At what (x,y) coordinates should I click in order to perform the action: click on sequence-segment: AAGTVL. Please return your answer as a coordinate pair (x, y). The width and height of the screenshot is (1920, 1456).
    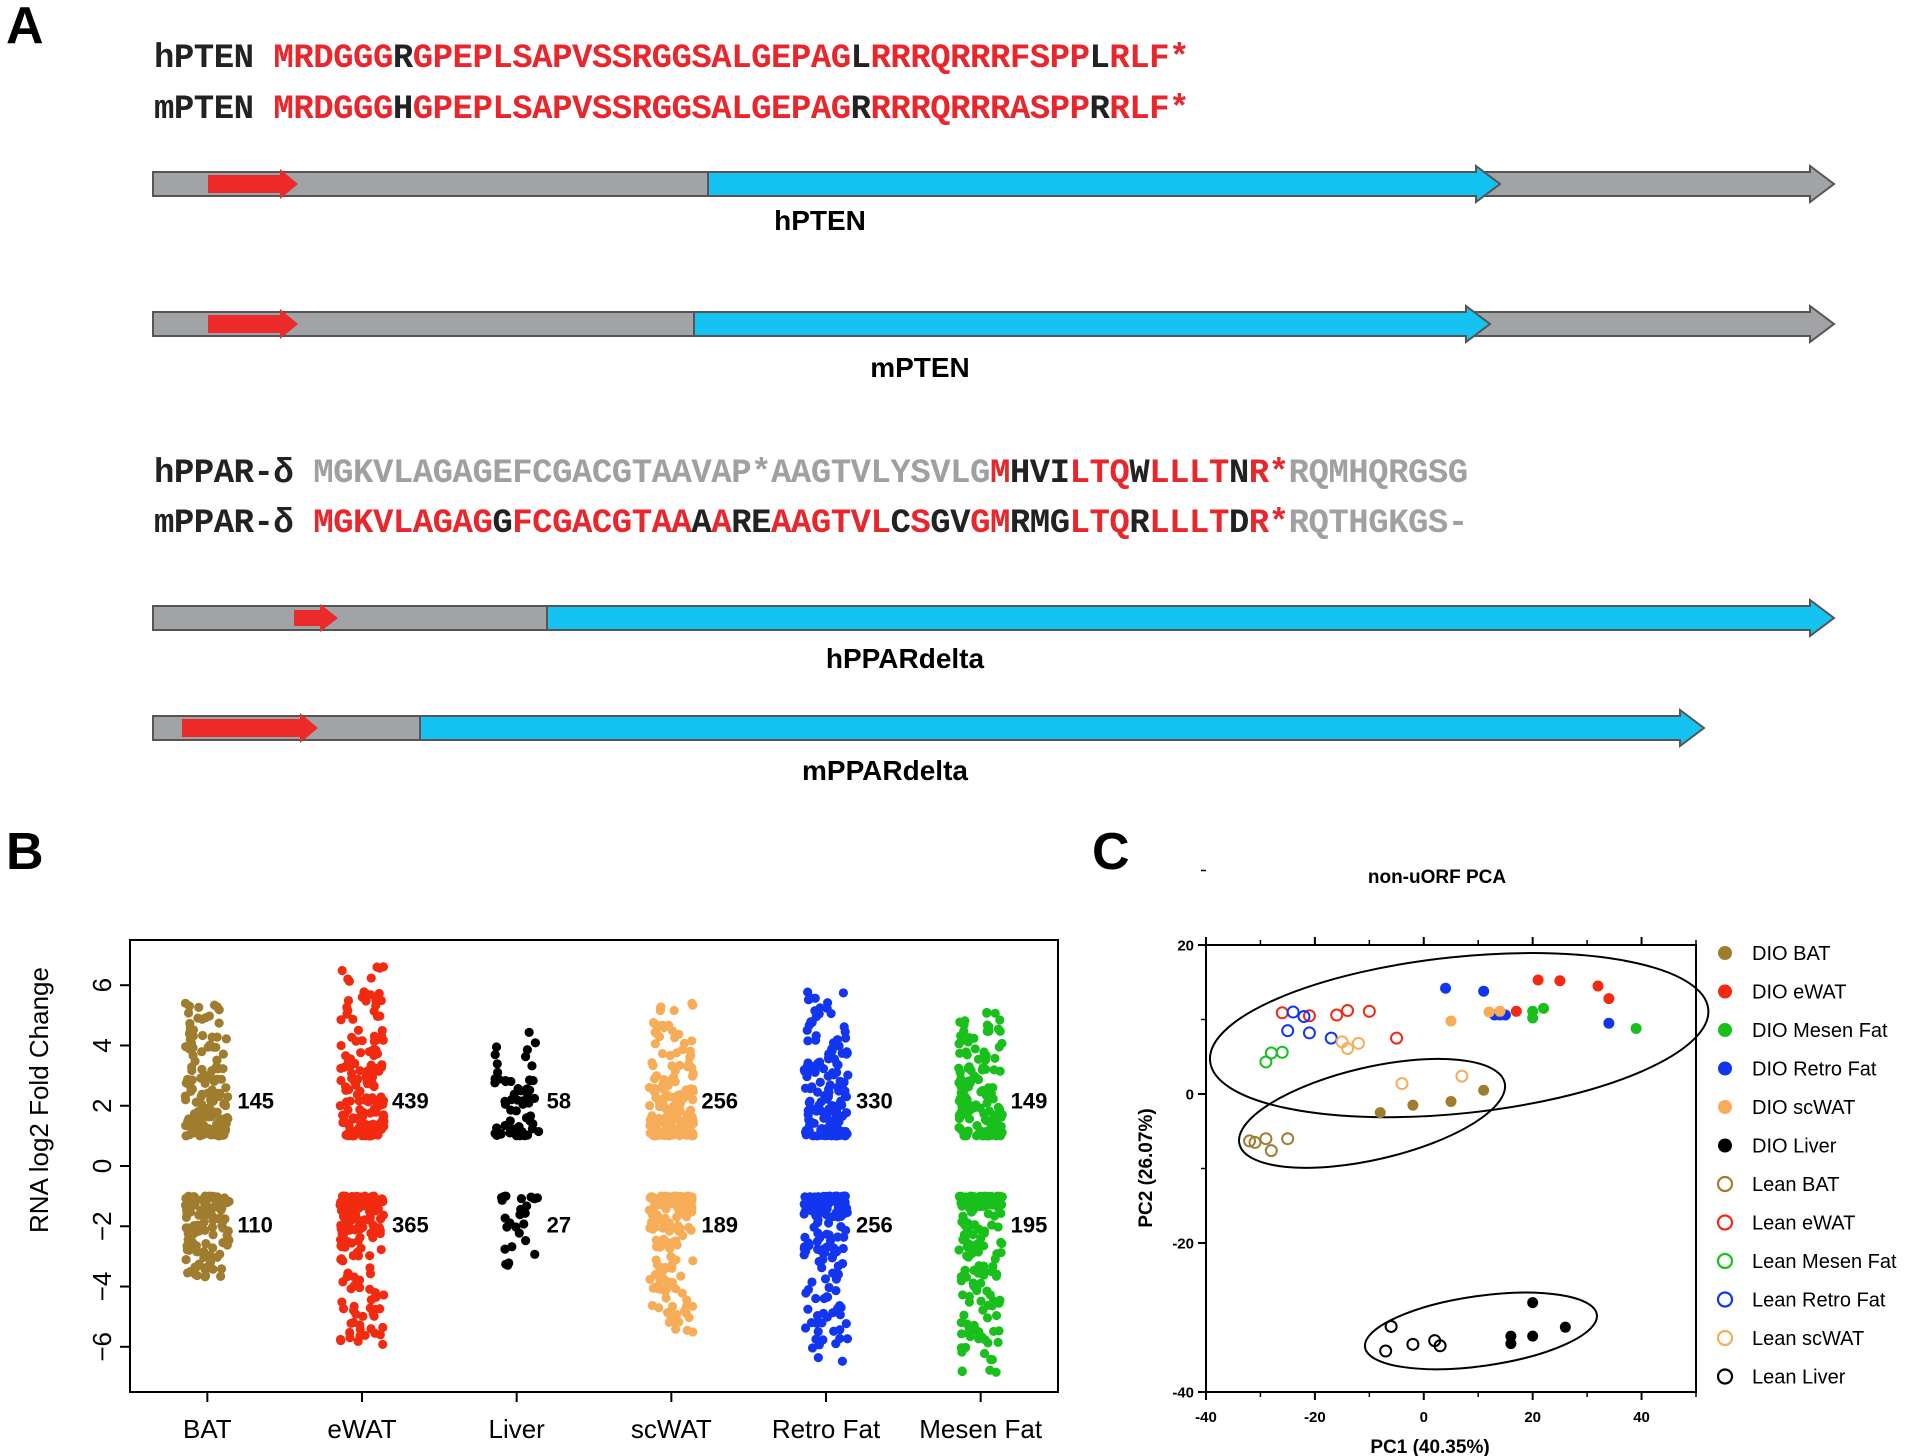
    Looking at the image, I should click on (831, 524).